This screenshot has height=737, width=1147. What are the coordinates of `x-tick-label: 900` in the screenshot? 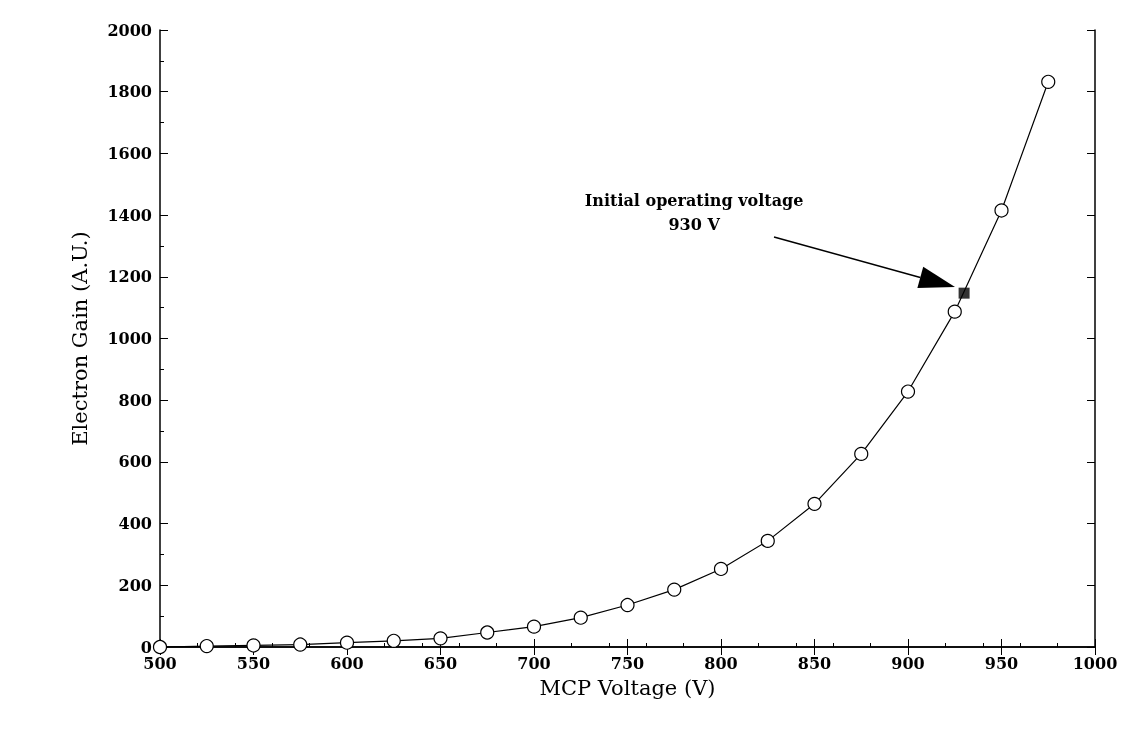 It's located at (908, 663).